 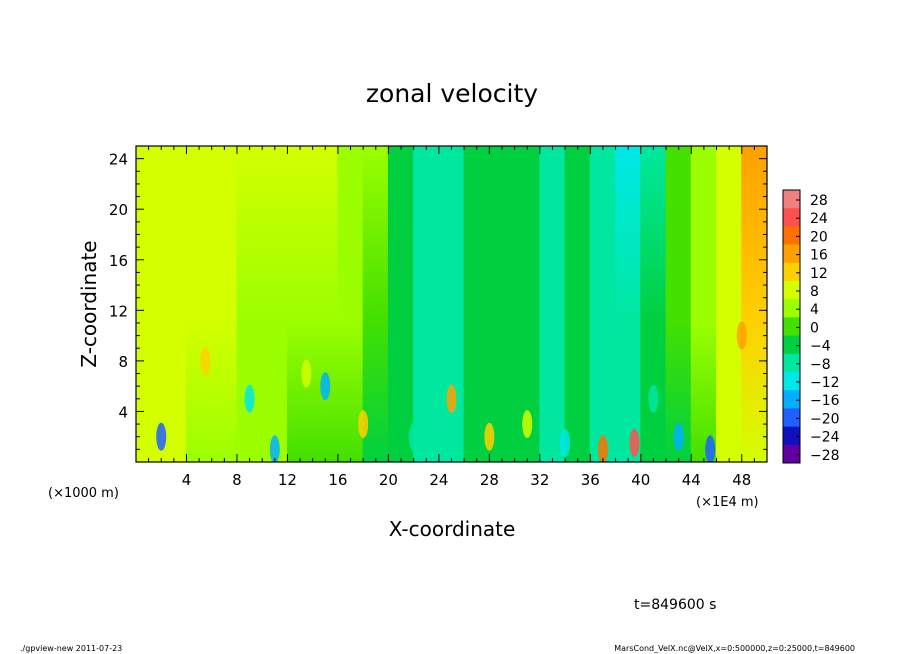 I want to click on x-tick-label: 24, so click(x=438, y=480).